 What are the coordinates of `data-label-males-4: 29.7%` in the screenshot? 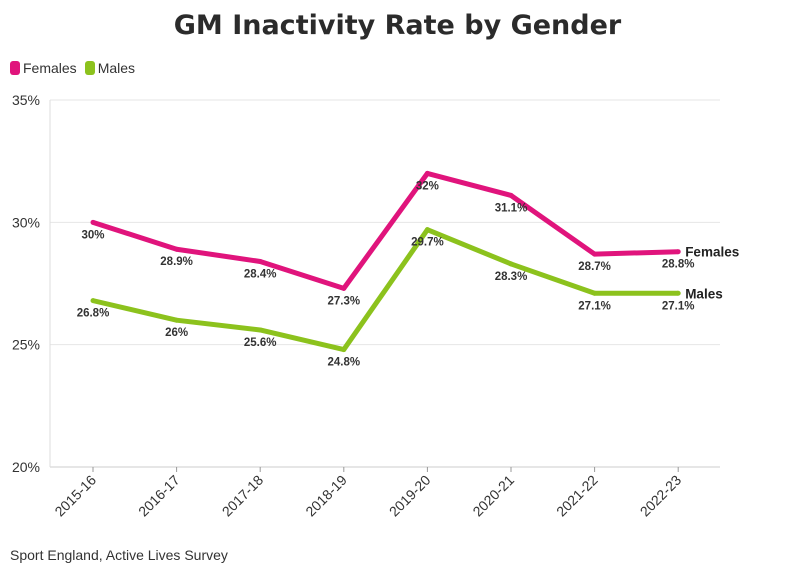 It's located at (427, 243).